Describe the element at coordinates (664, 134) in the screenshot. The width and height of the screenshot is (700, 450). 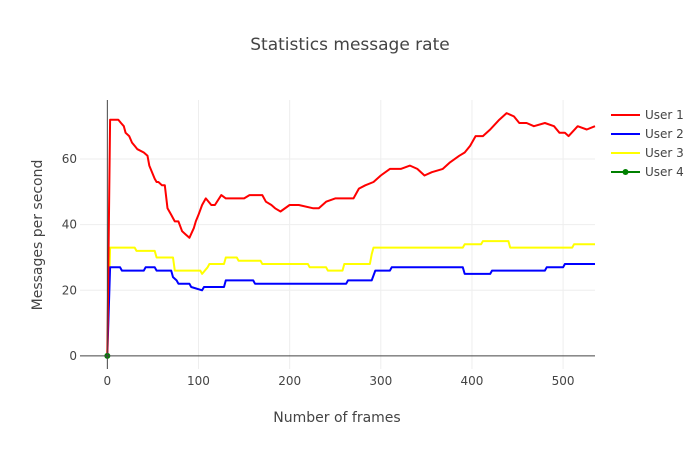
I see `legend-label: User 2` at that location.